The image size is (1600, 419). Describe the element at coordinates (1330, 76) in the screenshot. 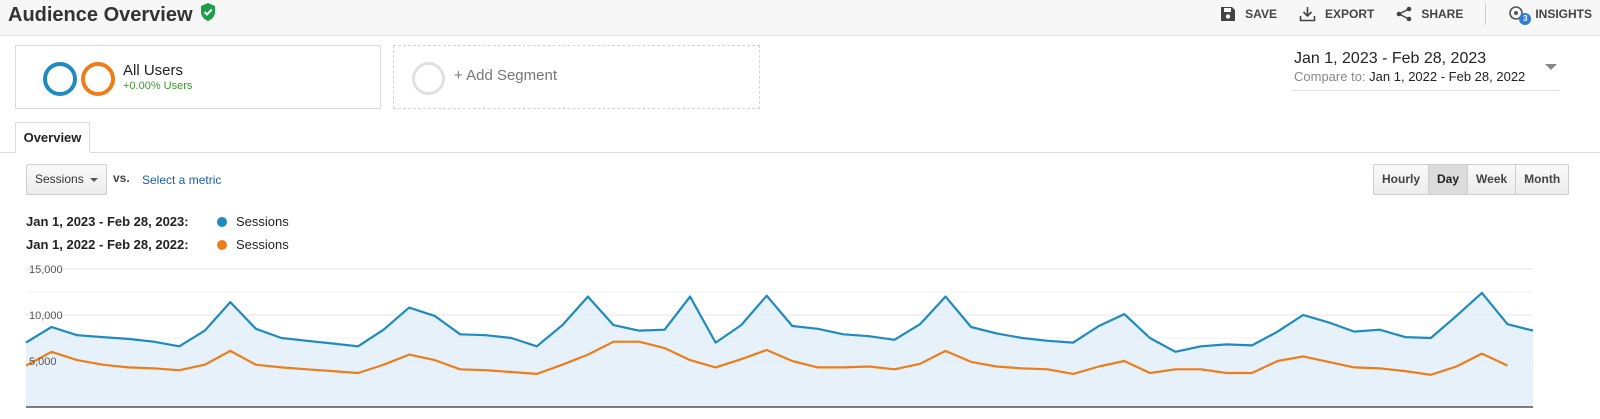

I see `compare-label: Compare to:` at that location.